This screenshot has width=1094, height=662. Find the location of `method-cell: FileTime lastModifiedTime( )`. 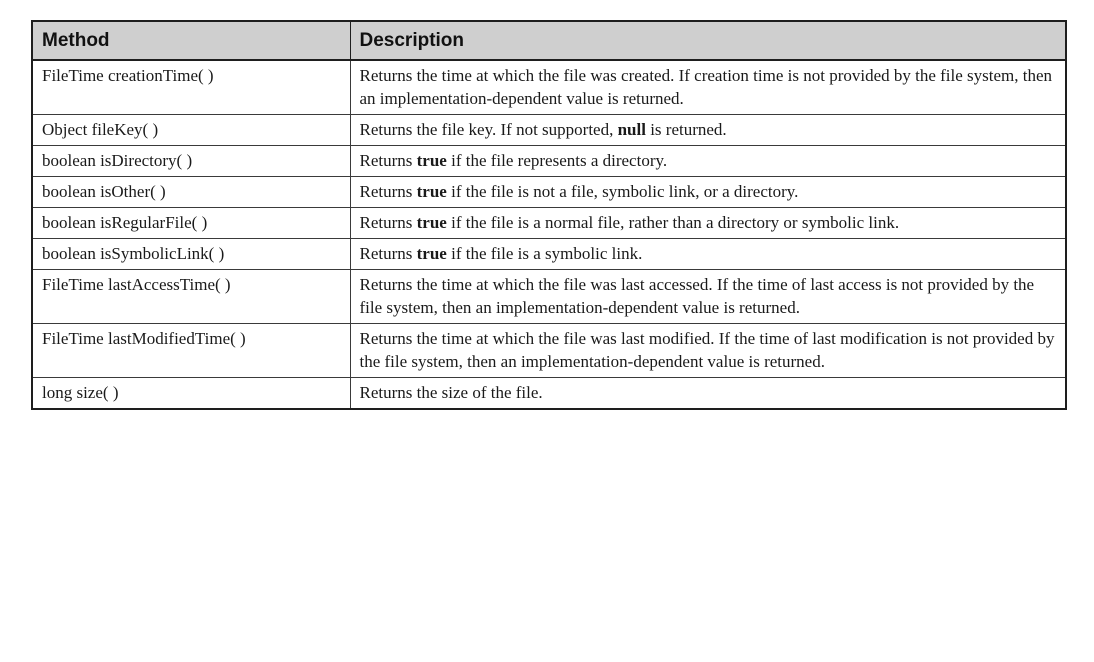

method-cell: FileTime lastModifiedTime( ) is located at coordinates (191, 350).